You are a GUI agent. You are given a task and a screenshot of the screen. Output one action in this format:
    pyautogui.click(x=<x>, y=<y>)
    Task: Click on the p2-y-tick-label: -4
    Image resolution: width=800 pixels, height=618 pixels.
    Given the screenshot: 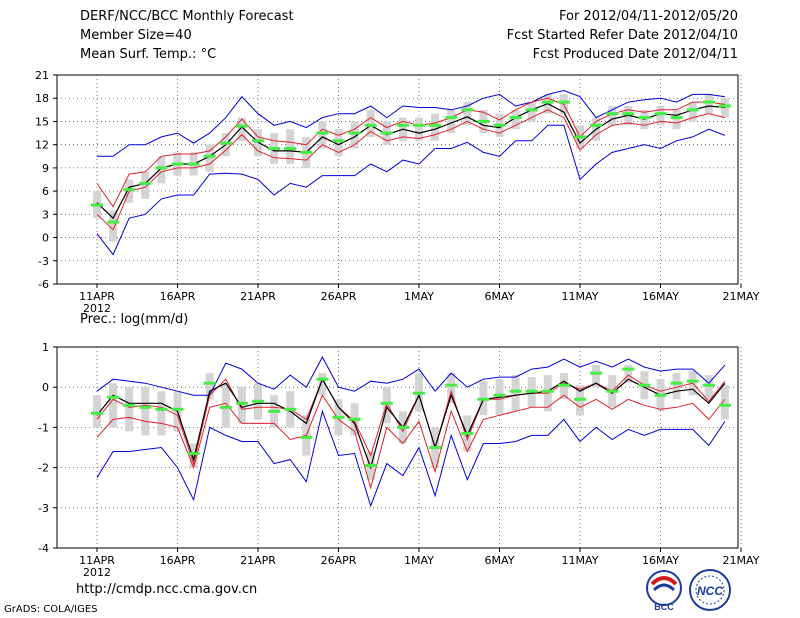 What is the action you would take?
    pyautogui.click(x=43, y=548)
    